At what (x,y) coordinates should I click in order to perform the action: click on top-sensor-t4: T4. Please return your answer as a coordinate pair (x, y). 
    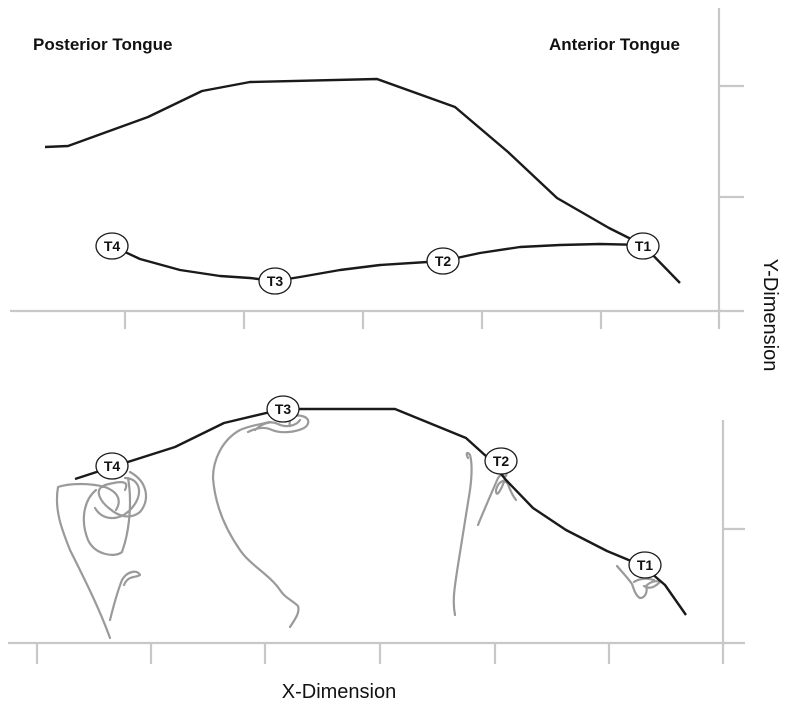
    Looking at the image, I should click on (112, 246).